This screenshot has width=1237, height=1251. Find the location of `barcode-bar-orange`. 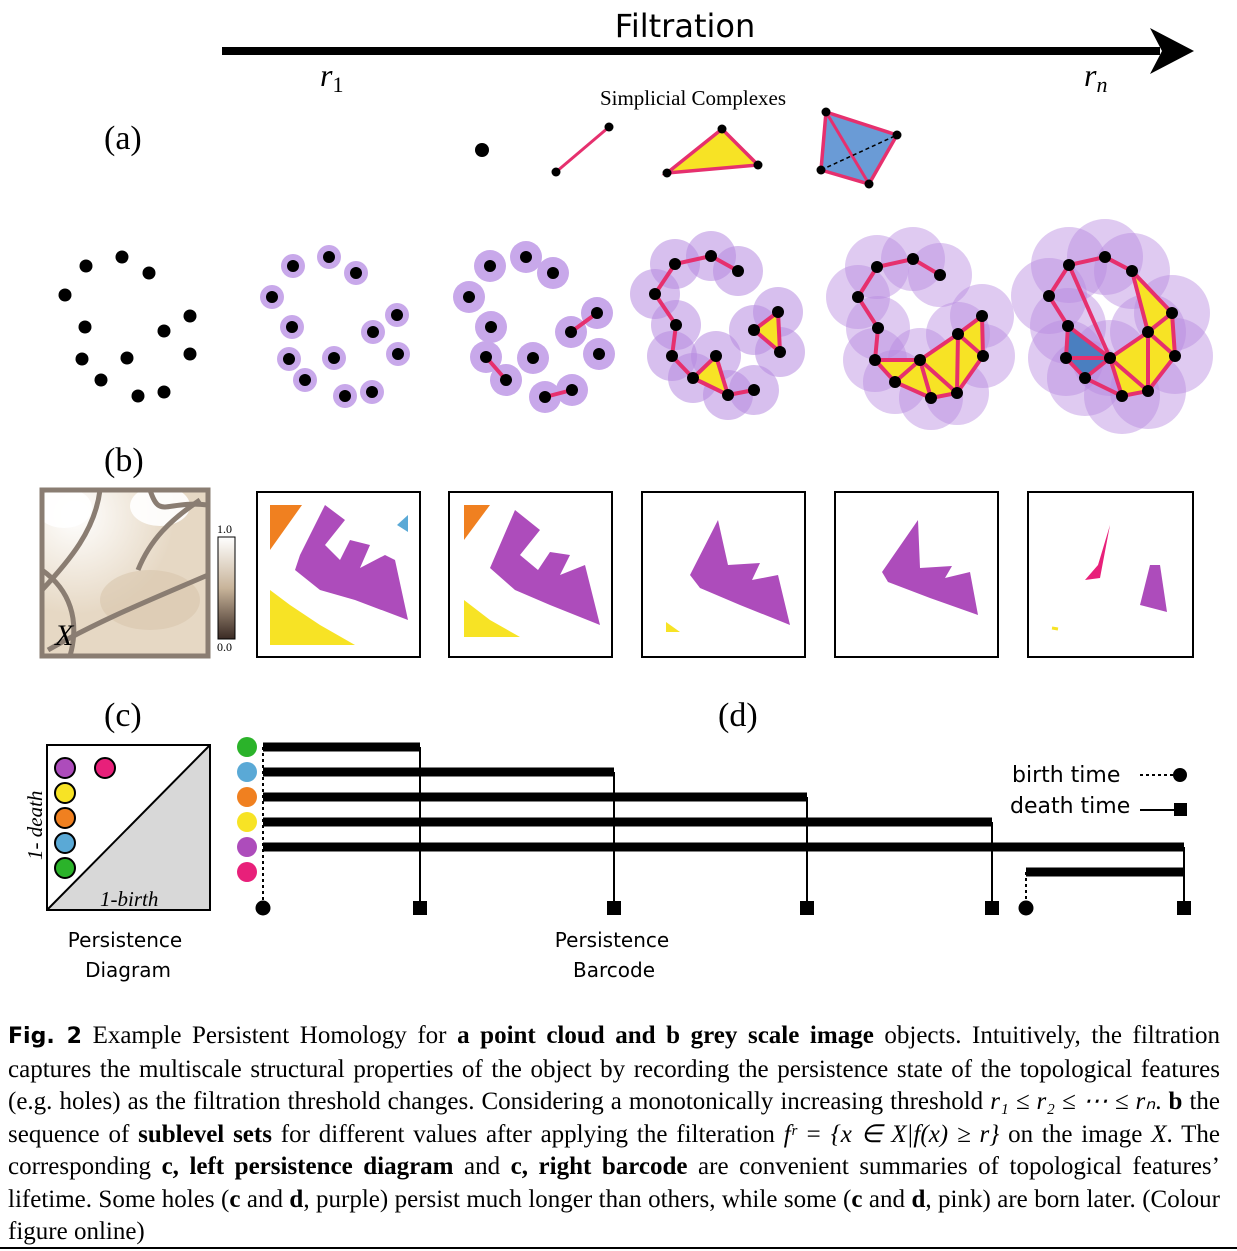

barcode-bar-orange is located at coordinates (535, 797).